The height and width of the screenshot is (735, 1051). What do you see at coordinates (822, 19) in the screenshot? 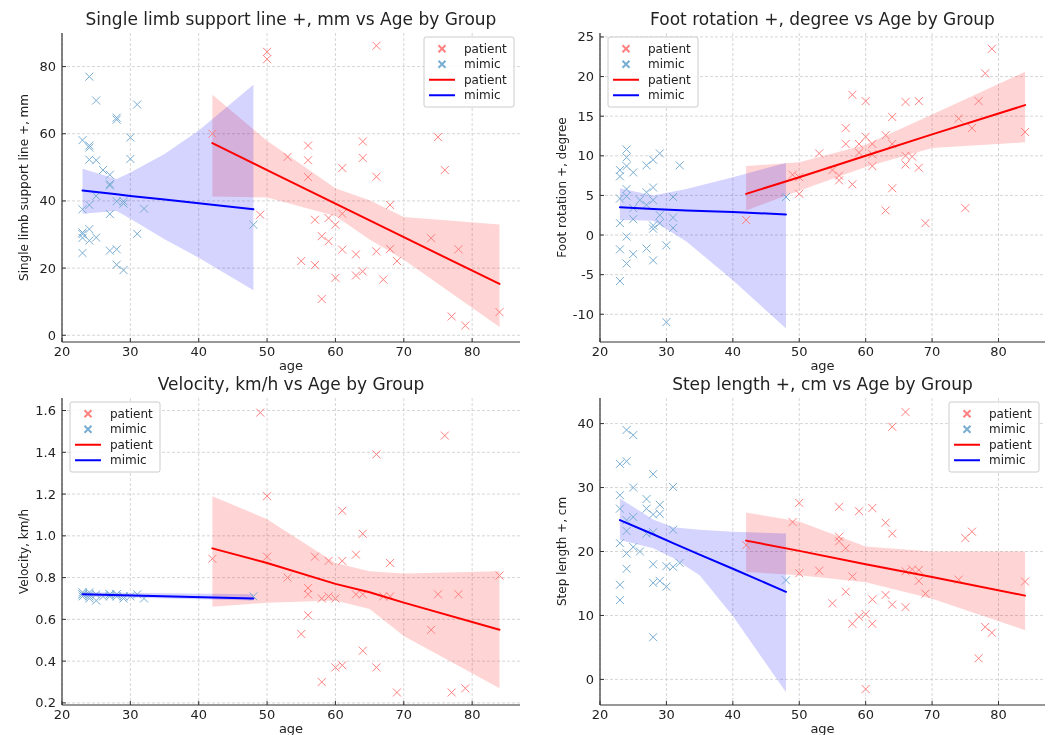
I see `chart-title: Foot rotation +, degree vs Age by Group` at bounding box center [822, 19].